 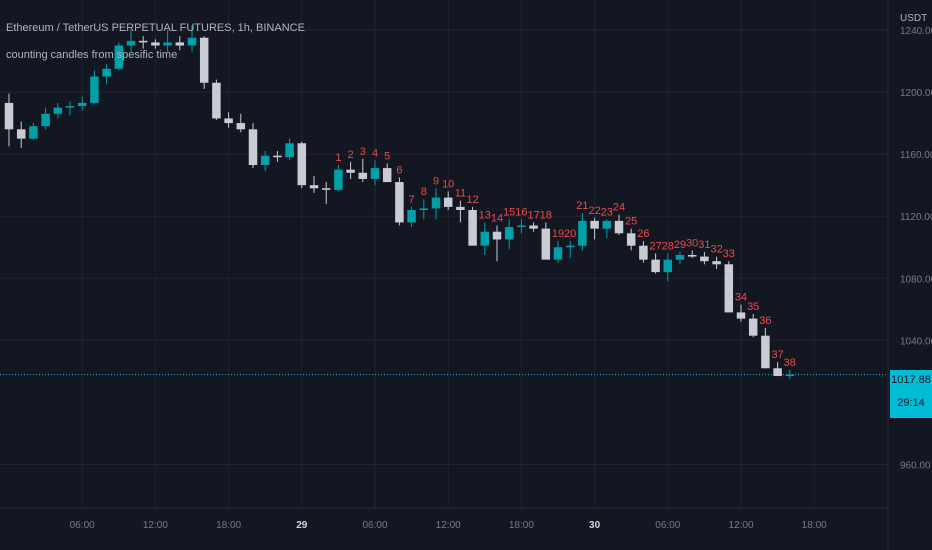 What do you see at coordinates (594, 211) in the screenshot?
I see `candle-count-label: 22` at bounding box center [594, 211].